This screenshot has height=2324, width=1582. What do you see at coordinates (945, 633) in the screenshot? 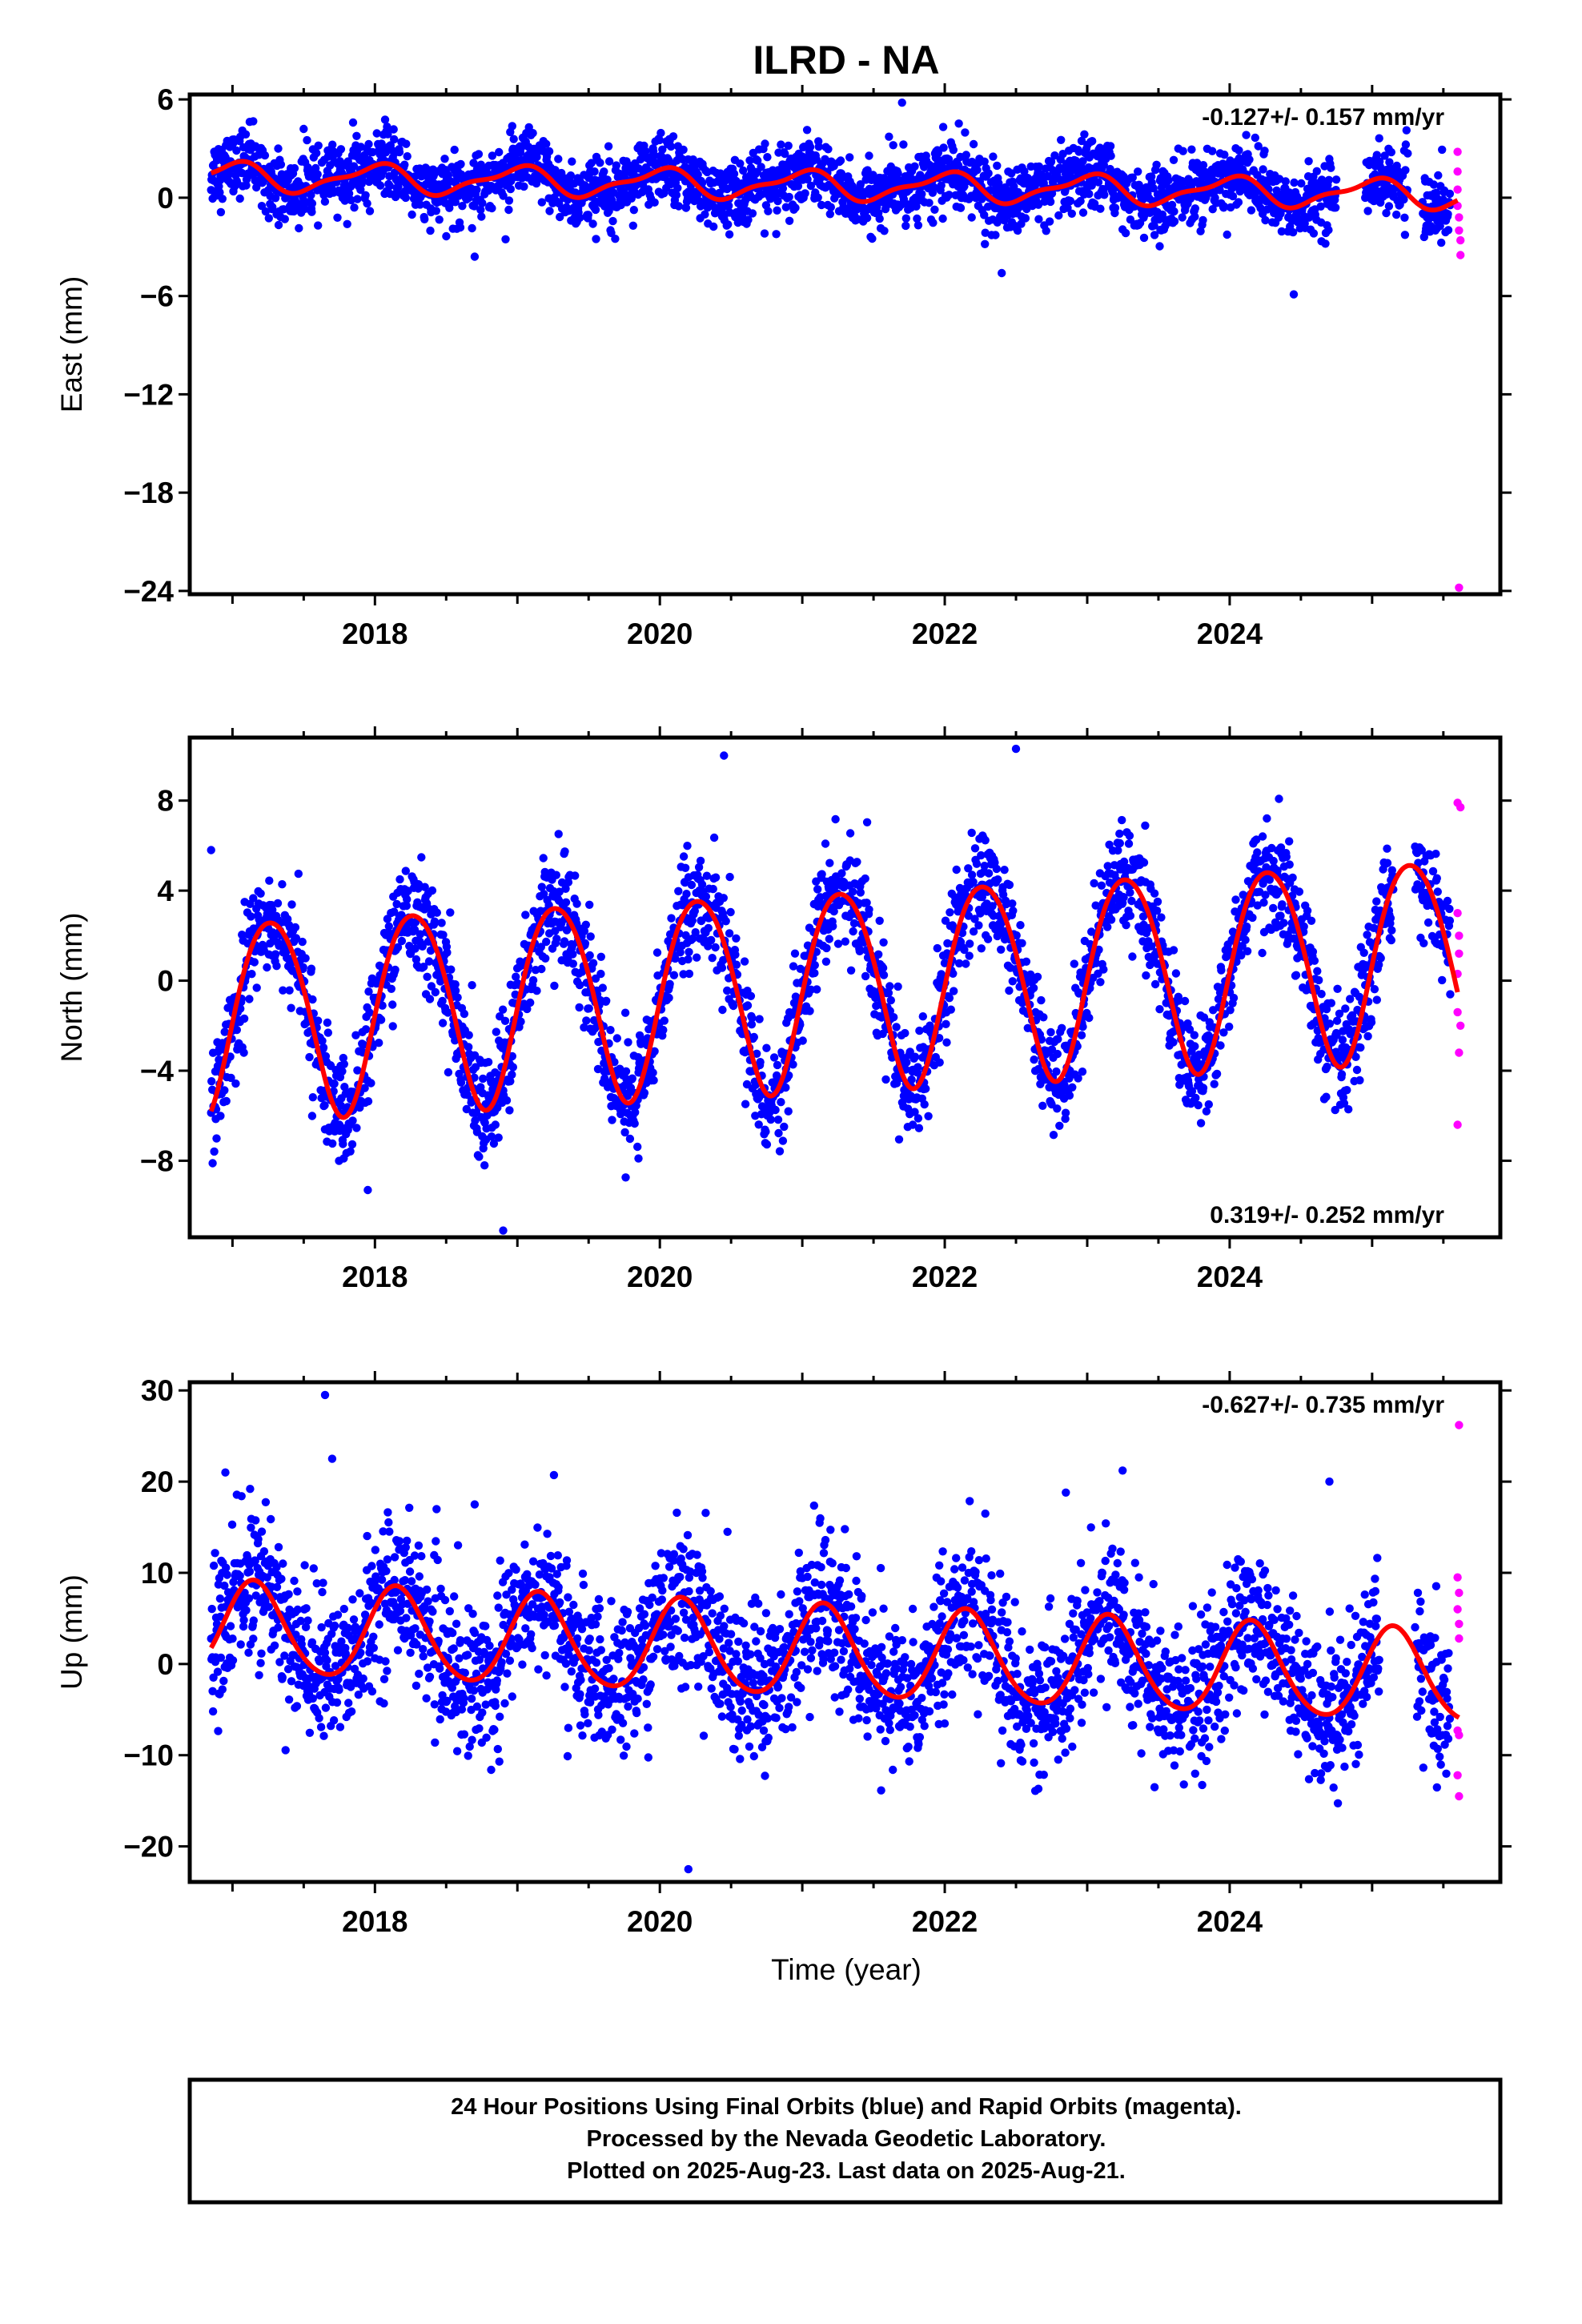
I see `x-tick-label: 2022` at bounding box center [945, 633].